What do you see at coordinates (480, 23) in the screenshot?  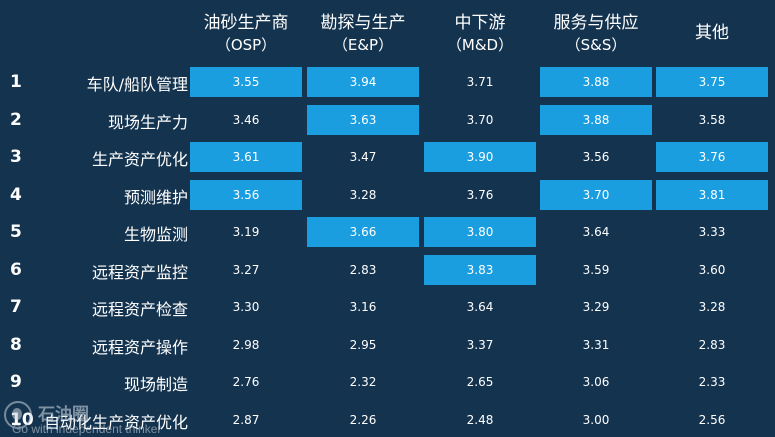 I see `column-header-name: 中下游` at bounding box center [480, 23].